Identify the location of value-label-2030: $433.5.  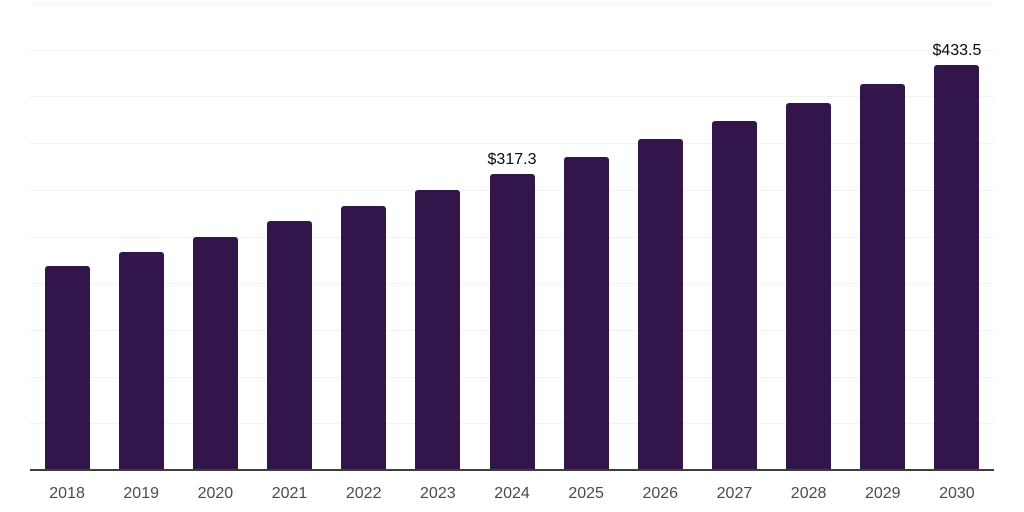
(957, 51).